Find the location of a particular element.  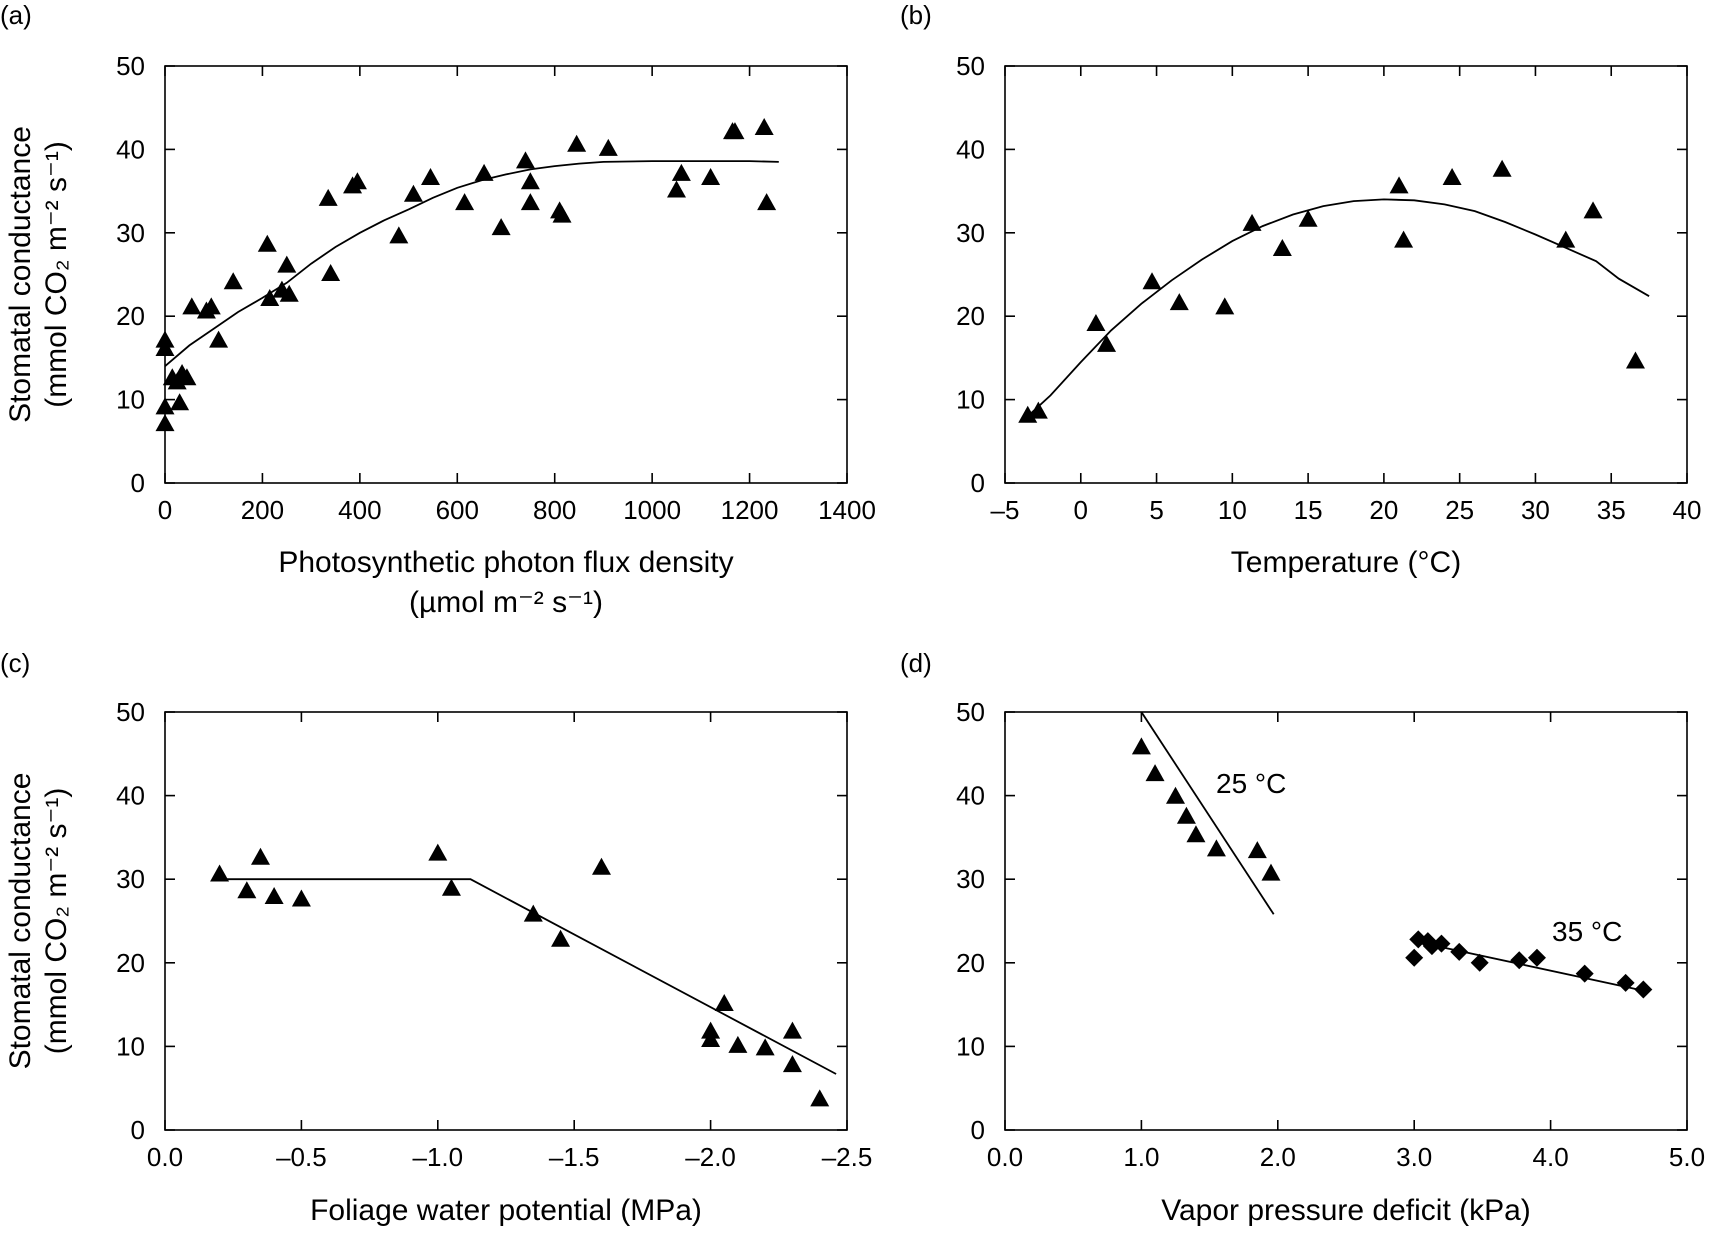

x-axis-title: Foliage water potential (MPa) is located at coordinates (506, 1210).